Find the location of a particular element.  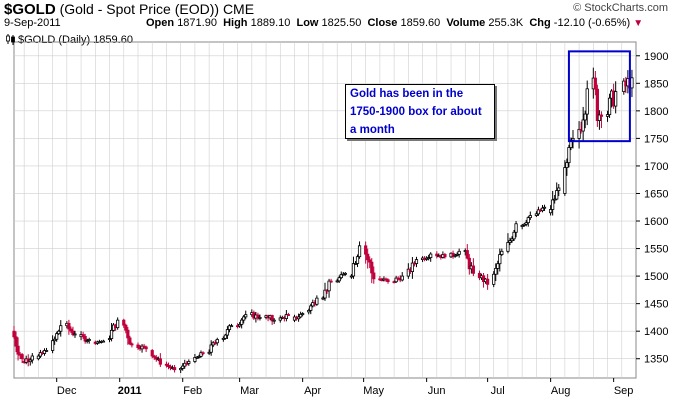

stockcharts-watermark: © StockCharts.com is located at coordinates (620, 8).